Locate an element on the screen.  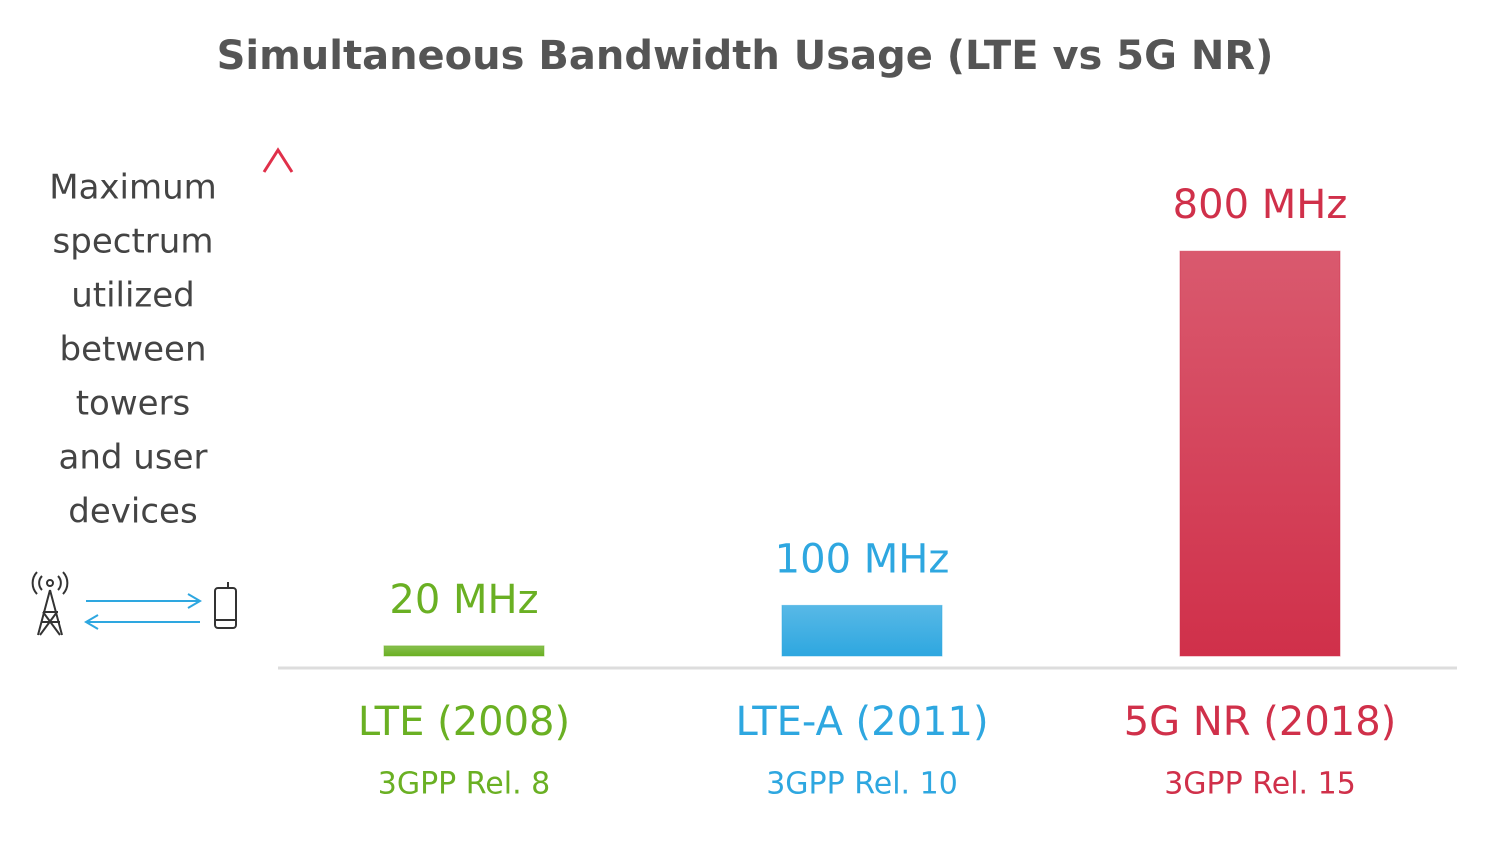
y-axis-label: spectrum is located at coordinates (133, 242).